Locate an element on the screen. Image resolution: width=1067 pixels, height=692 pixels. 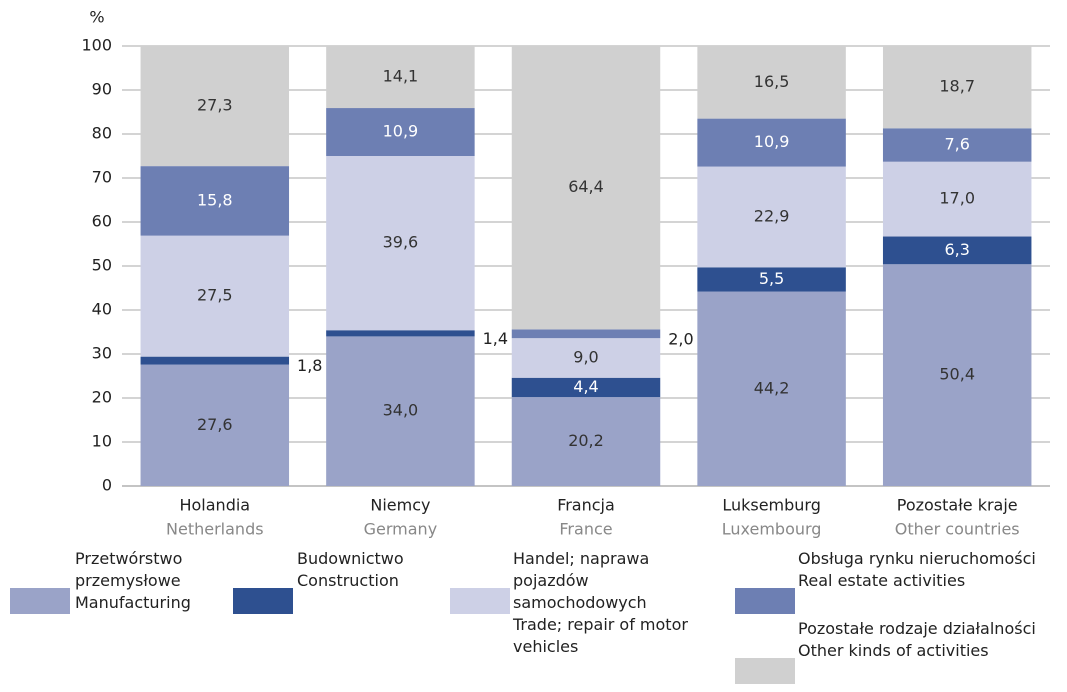
x-tick-label: Luksemburg is located at coordinates (771, 505).